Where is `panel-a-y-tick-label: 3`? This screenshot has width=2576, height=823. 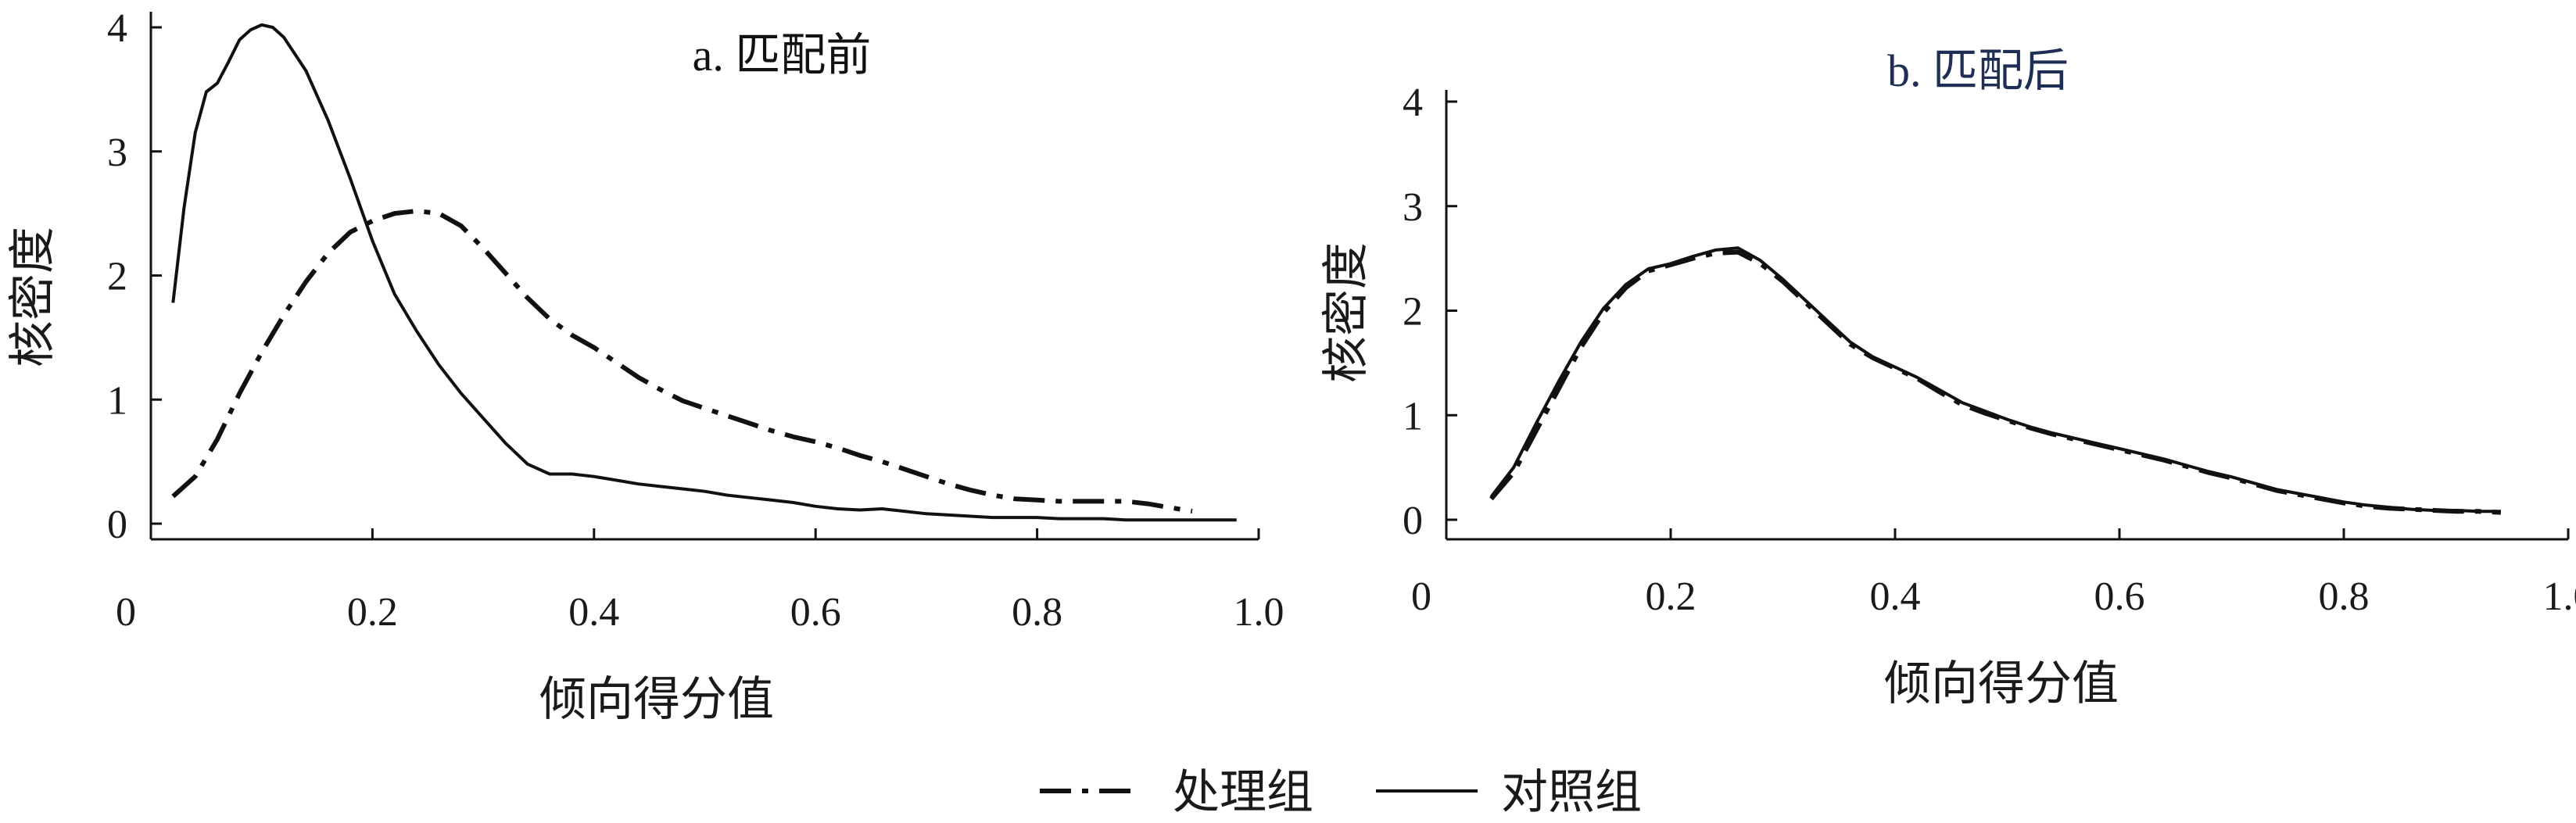
panel-a-y-tick-label: 3 is located at coordinates (117, 153).